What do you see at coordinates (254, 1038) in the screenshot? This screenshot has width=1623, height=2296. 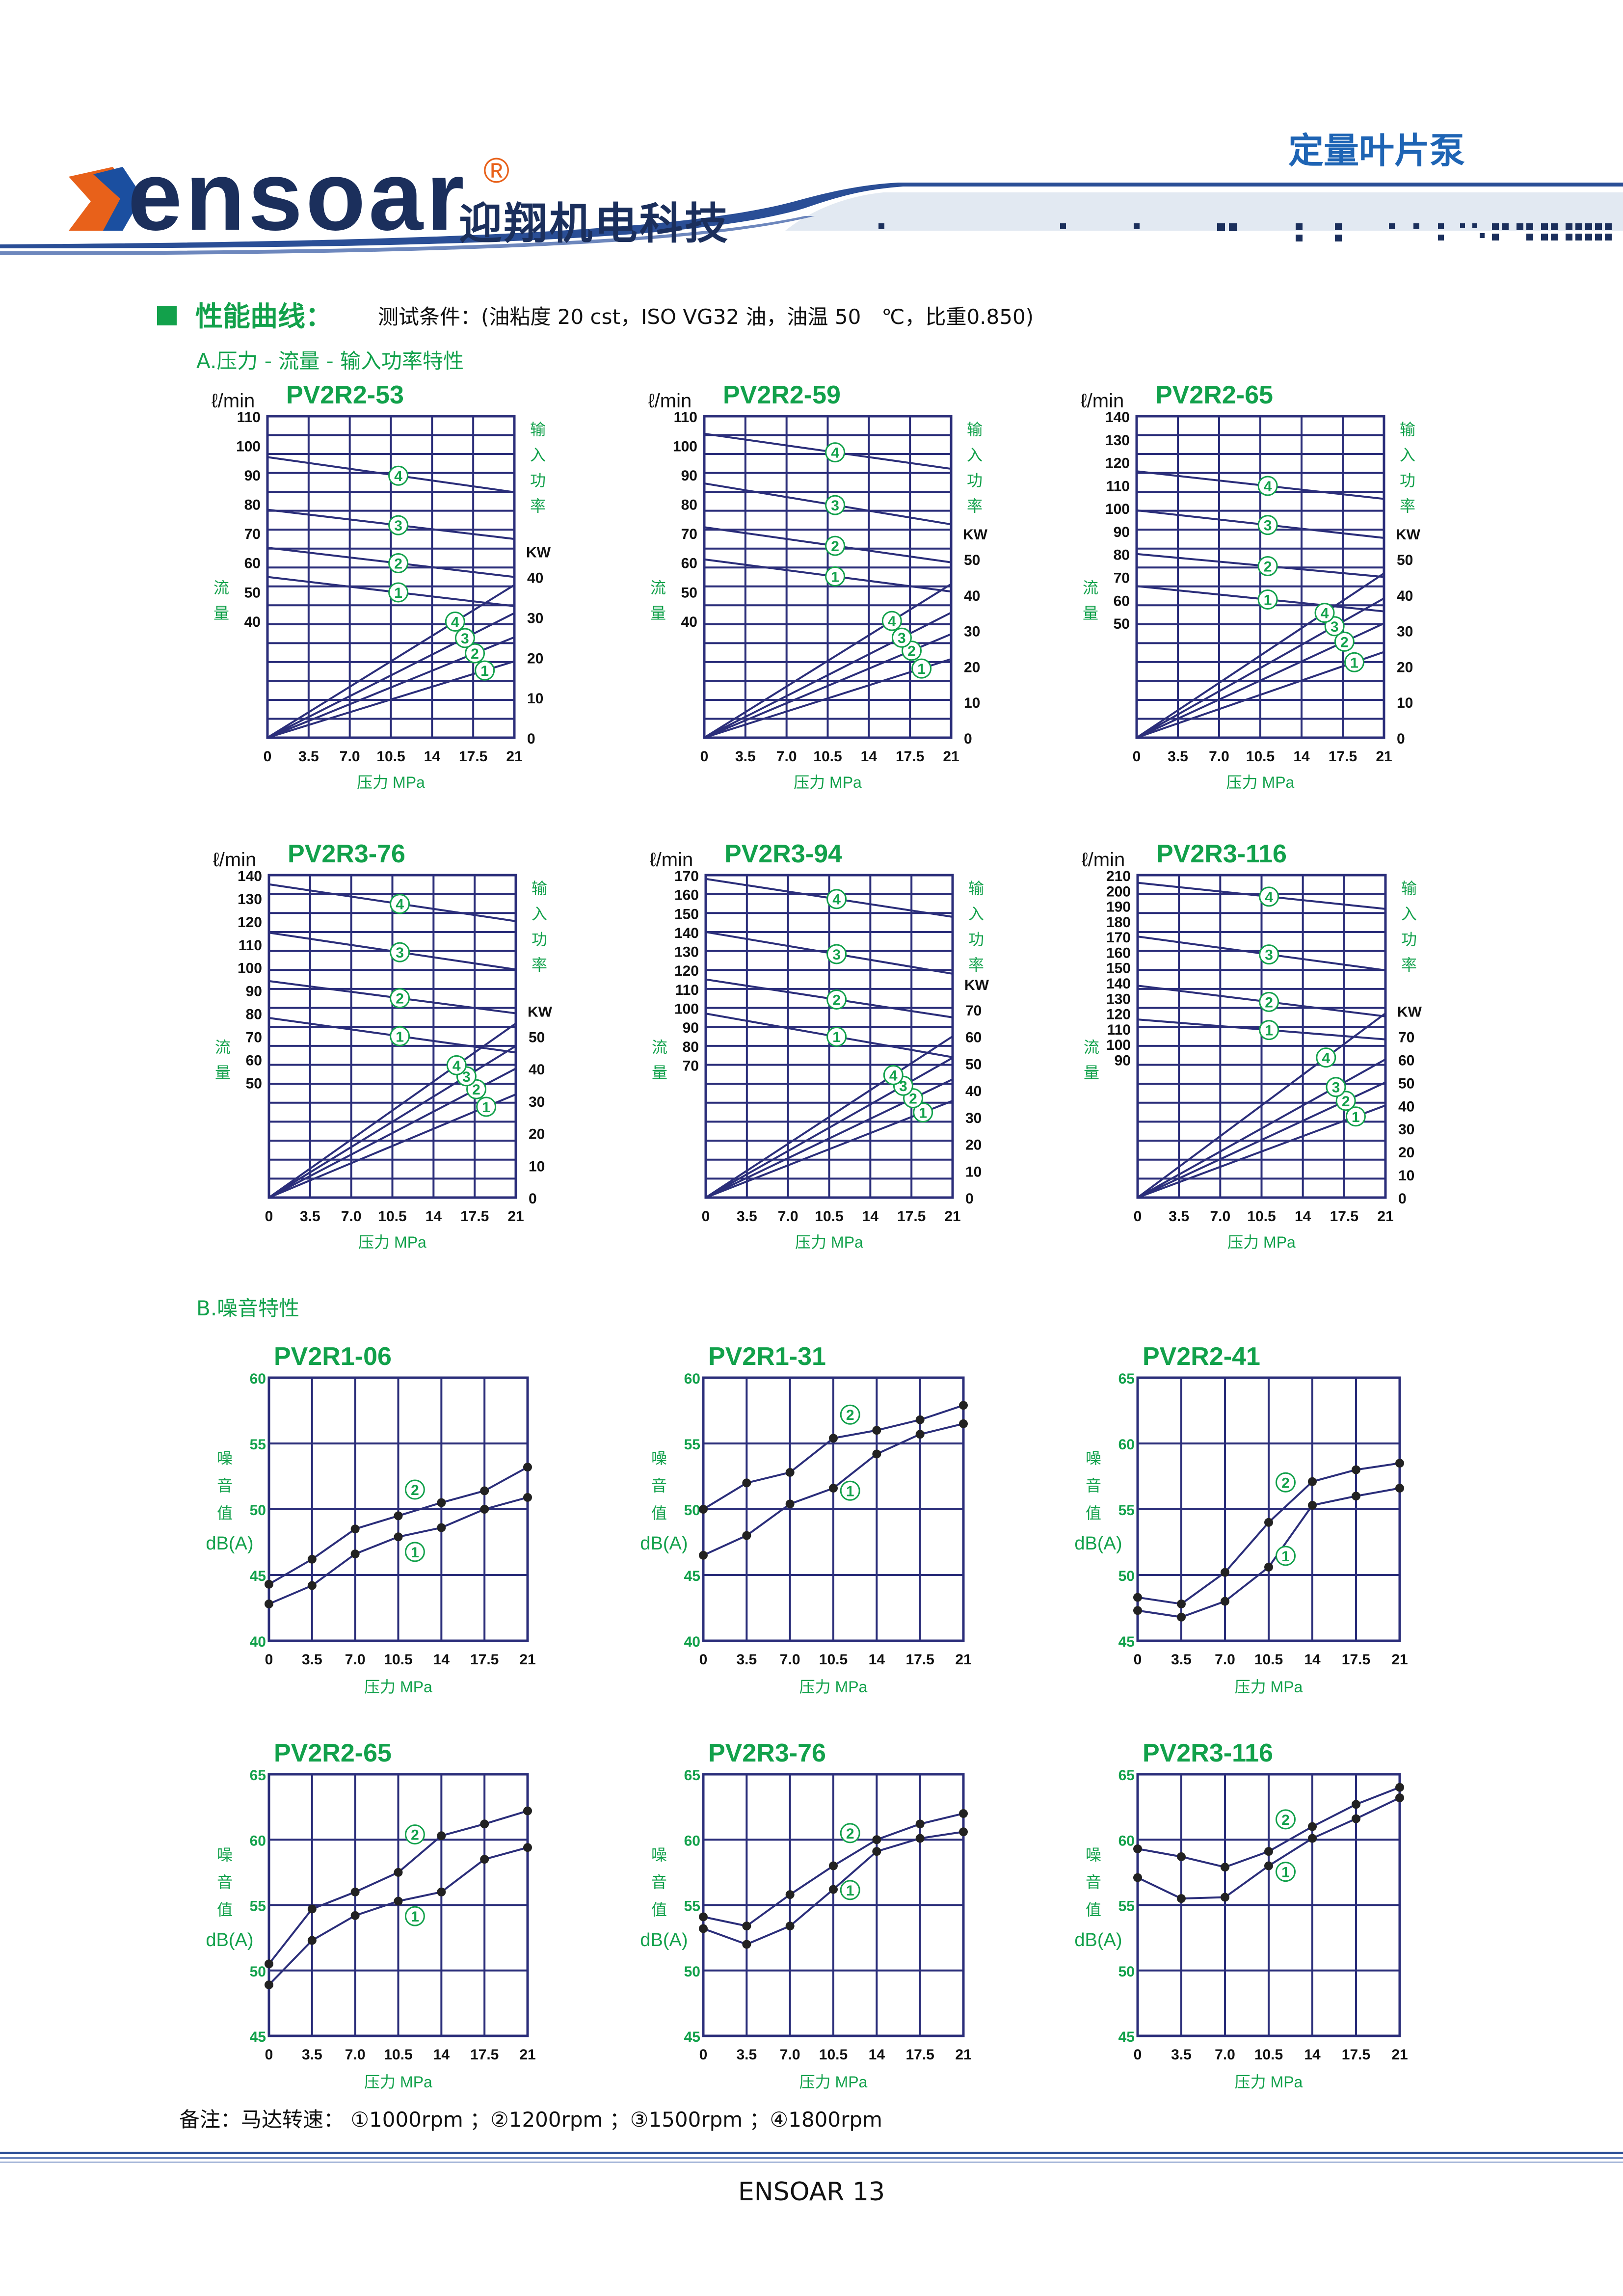 I see `flow-tick-label: 70` at bounding box center [254, 1038].